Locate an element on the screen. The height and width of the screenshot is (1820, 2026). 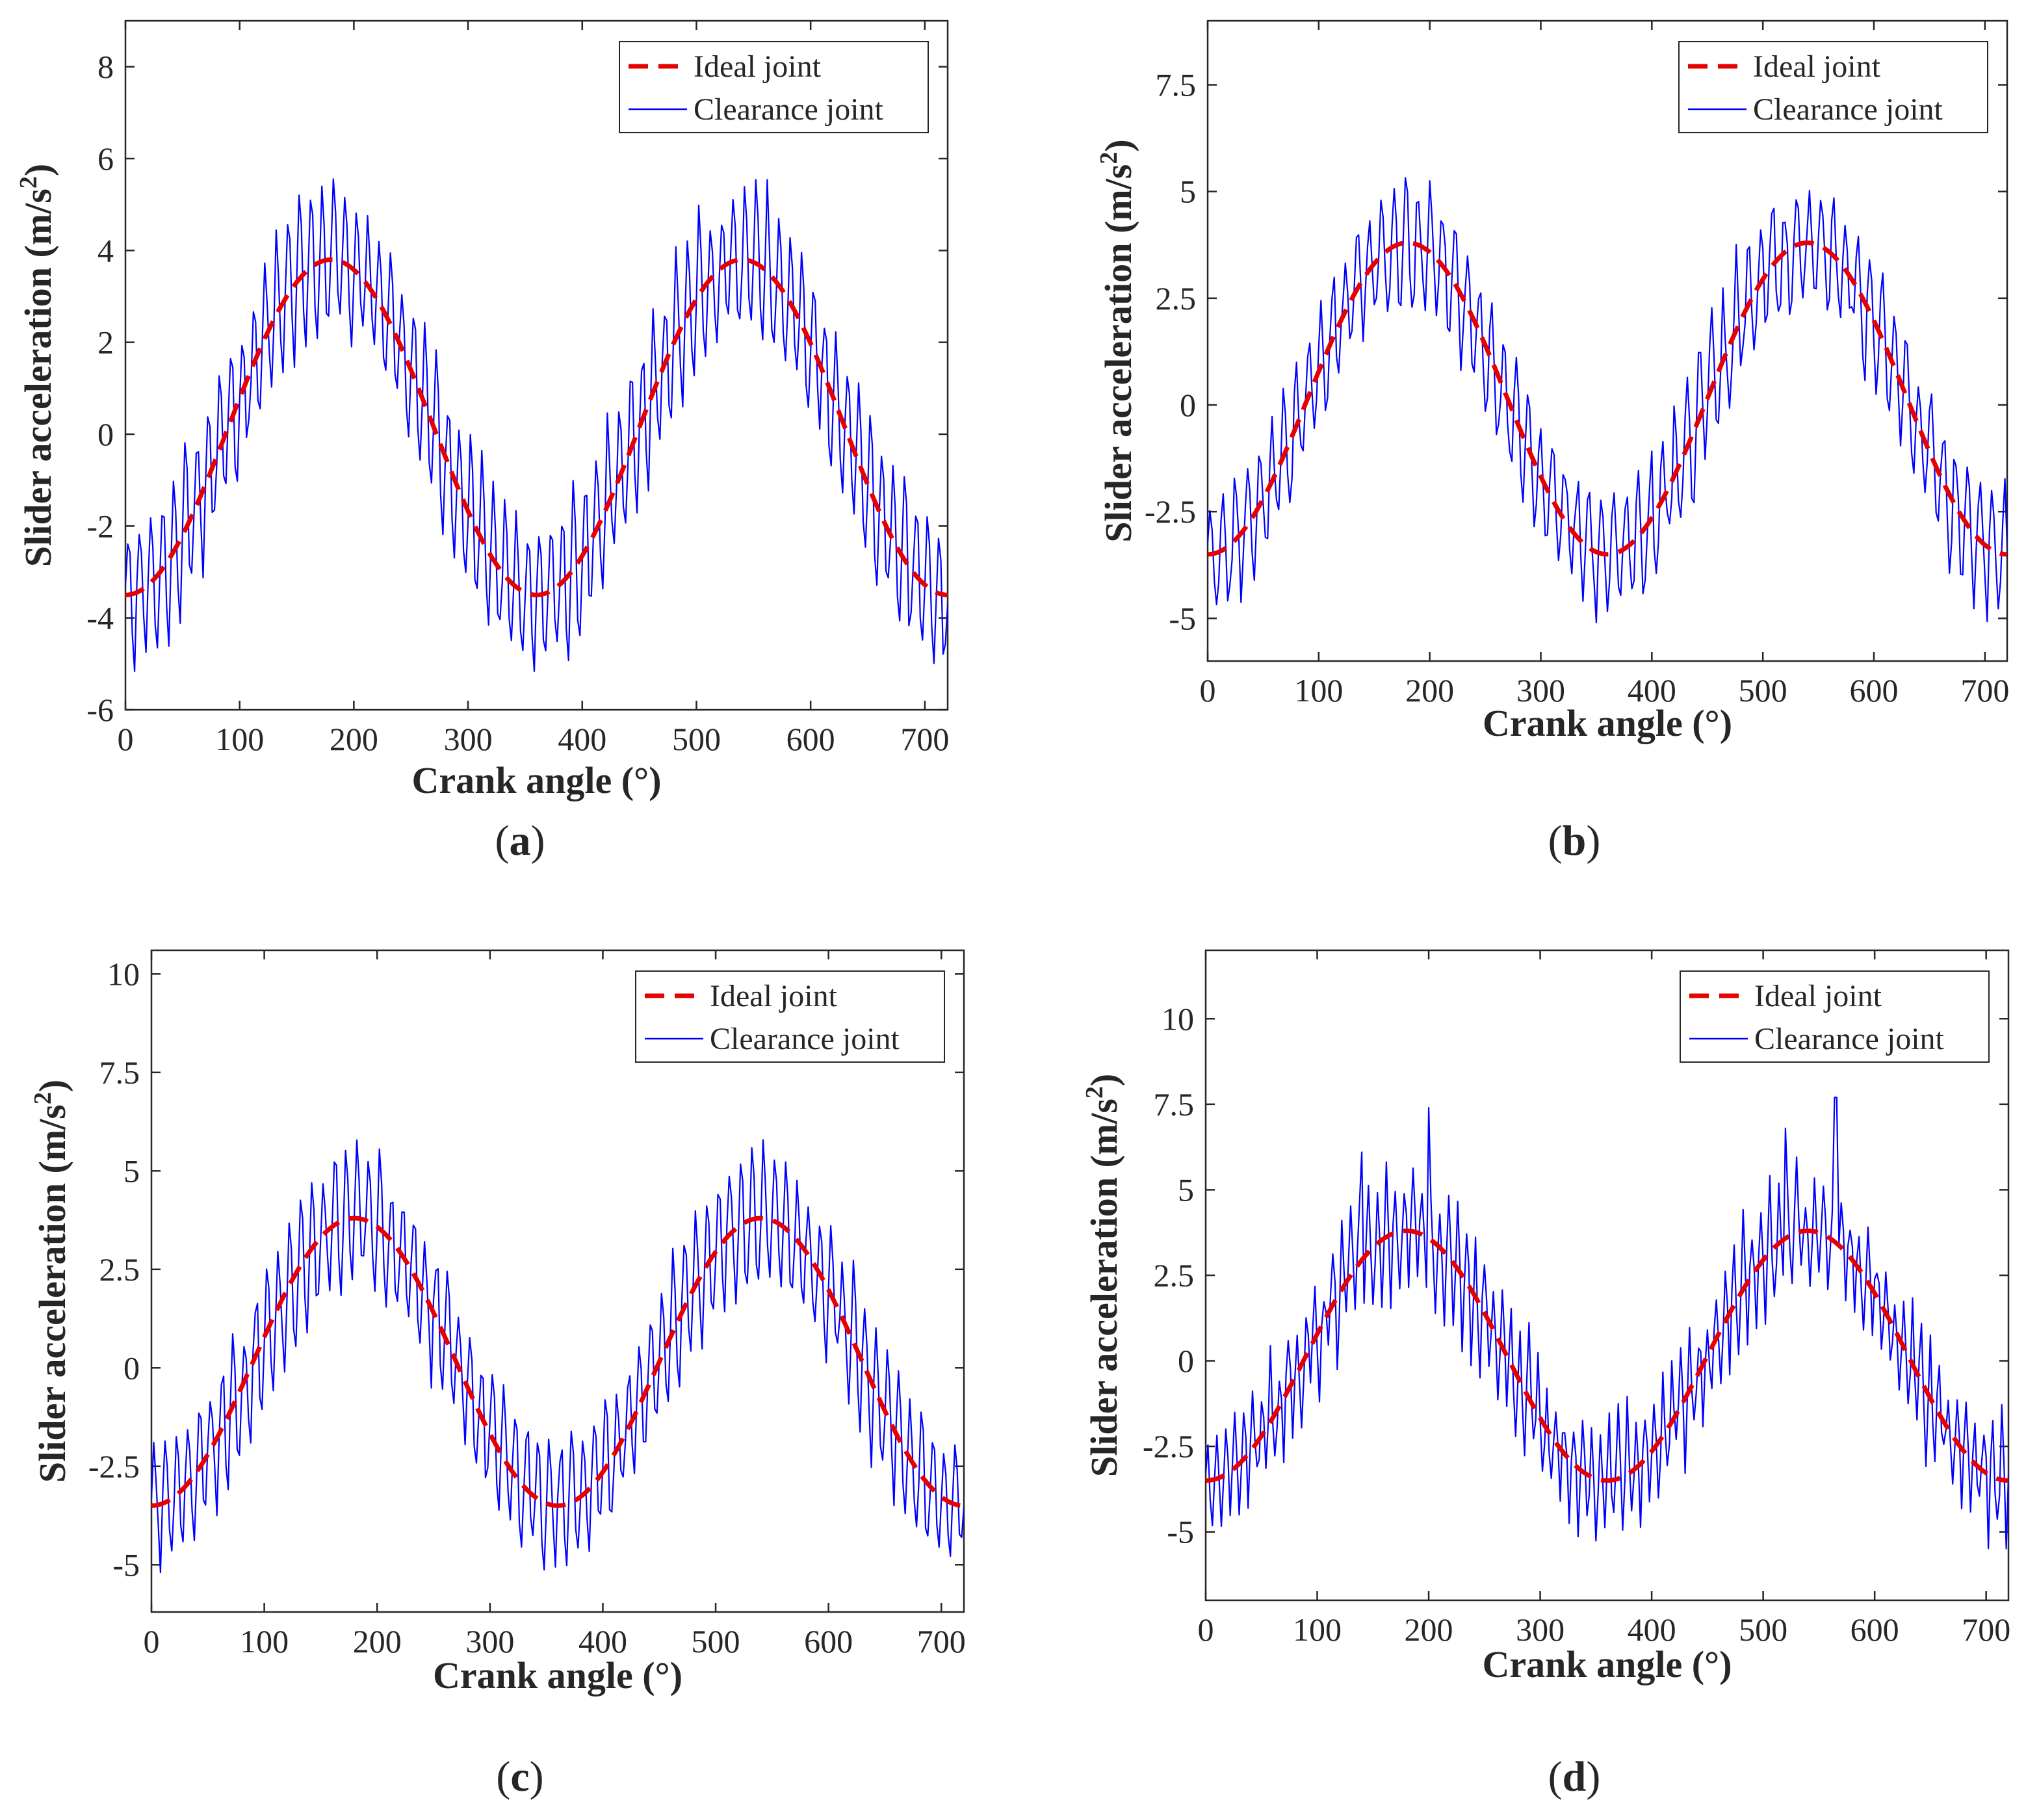
panel-caption-letter: c is located at coordinates (519, 1777).